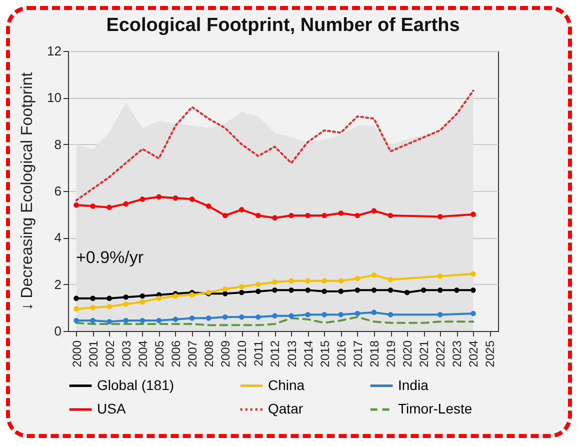 The height and width of the screenshot is (446, 582). What do you see at coordinates (374, 354) in the screenshot?
I see `x-tick-label: 2018` at bounding box center [374, 354].